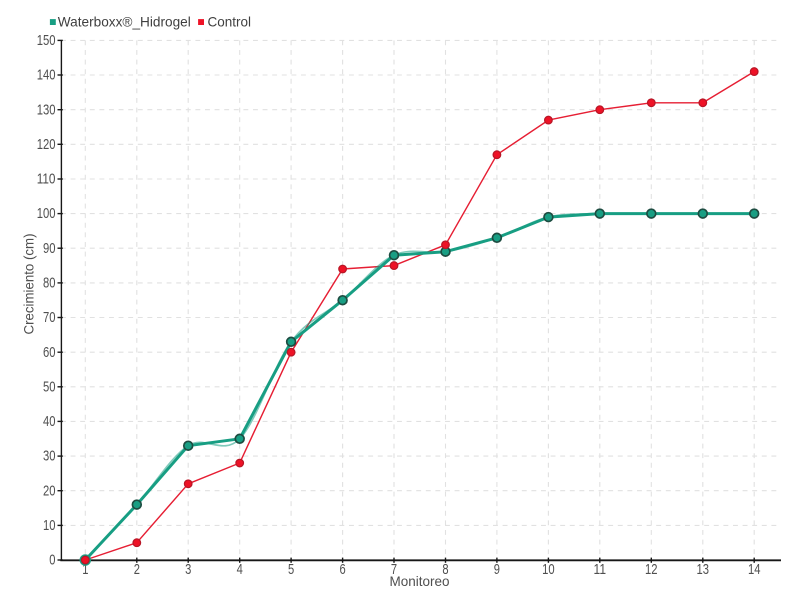  I want to click on svg-text: 1, so click(85, 569).